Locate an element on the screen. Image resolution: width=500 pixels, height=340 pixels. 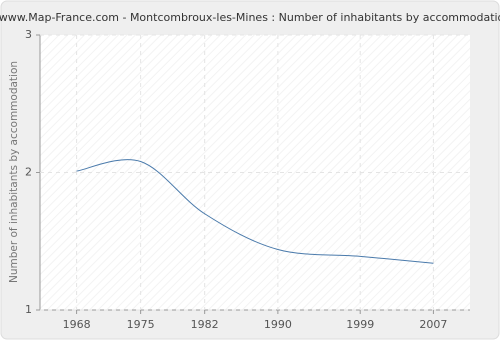
x-tick-label: 2007 is located at coordinates (433, 324).